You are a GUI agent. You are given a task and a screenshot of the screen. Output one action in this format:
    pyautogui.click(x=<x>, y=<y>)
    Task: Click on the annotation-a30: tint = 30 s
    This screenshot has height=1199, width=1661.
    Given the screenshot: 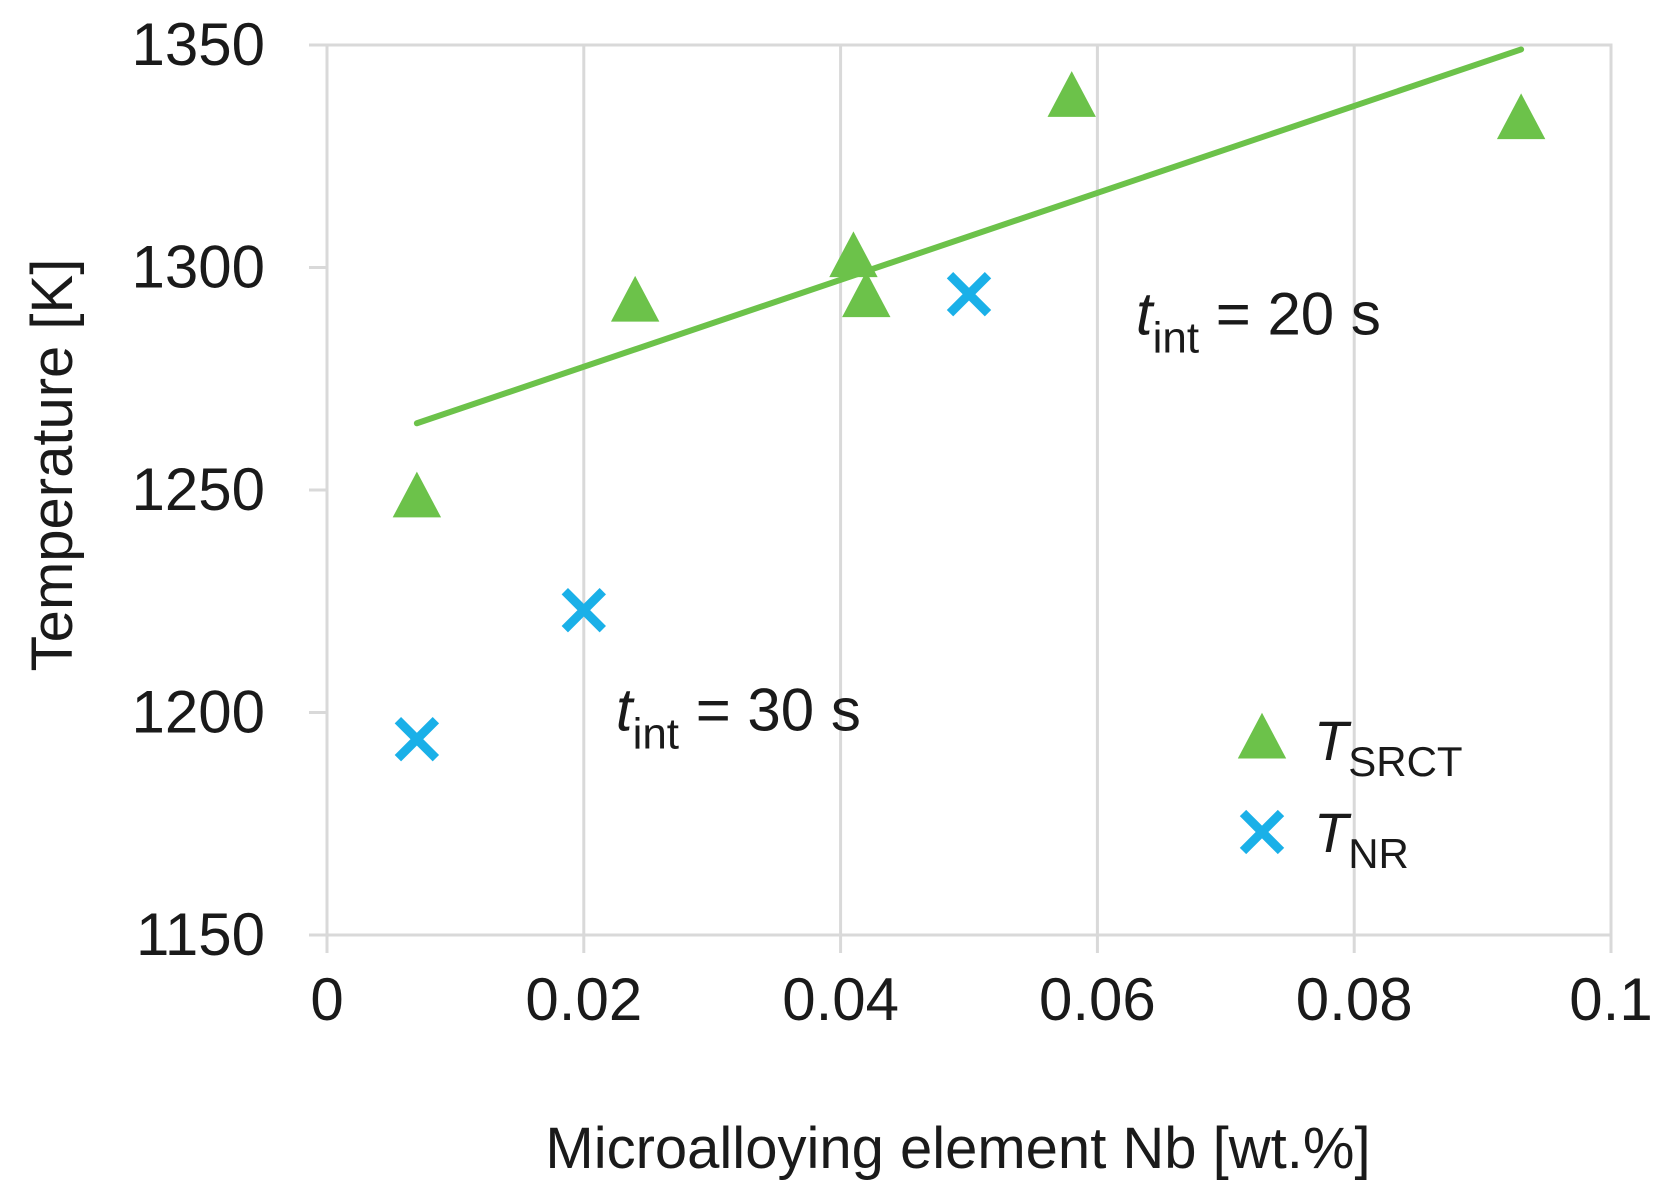 What is the action you would take?
    pyautogui.click(x=738, y=717)
    